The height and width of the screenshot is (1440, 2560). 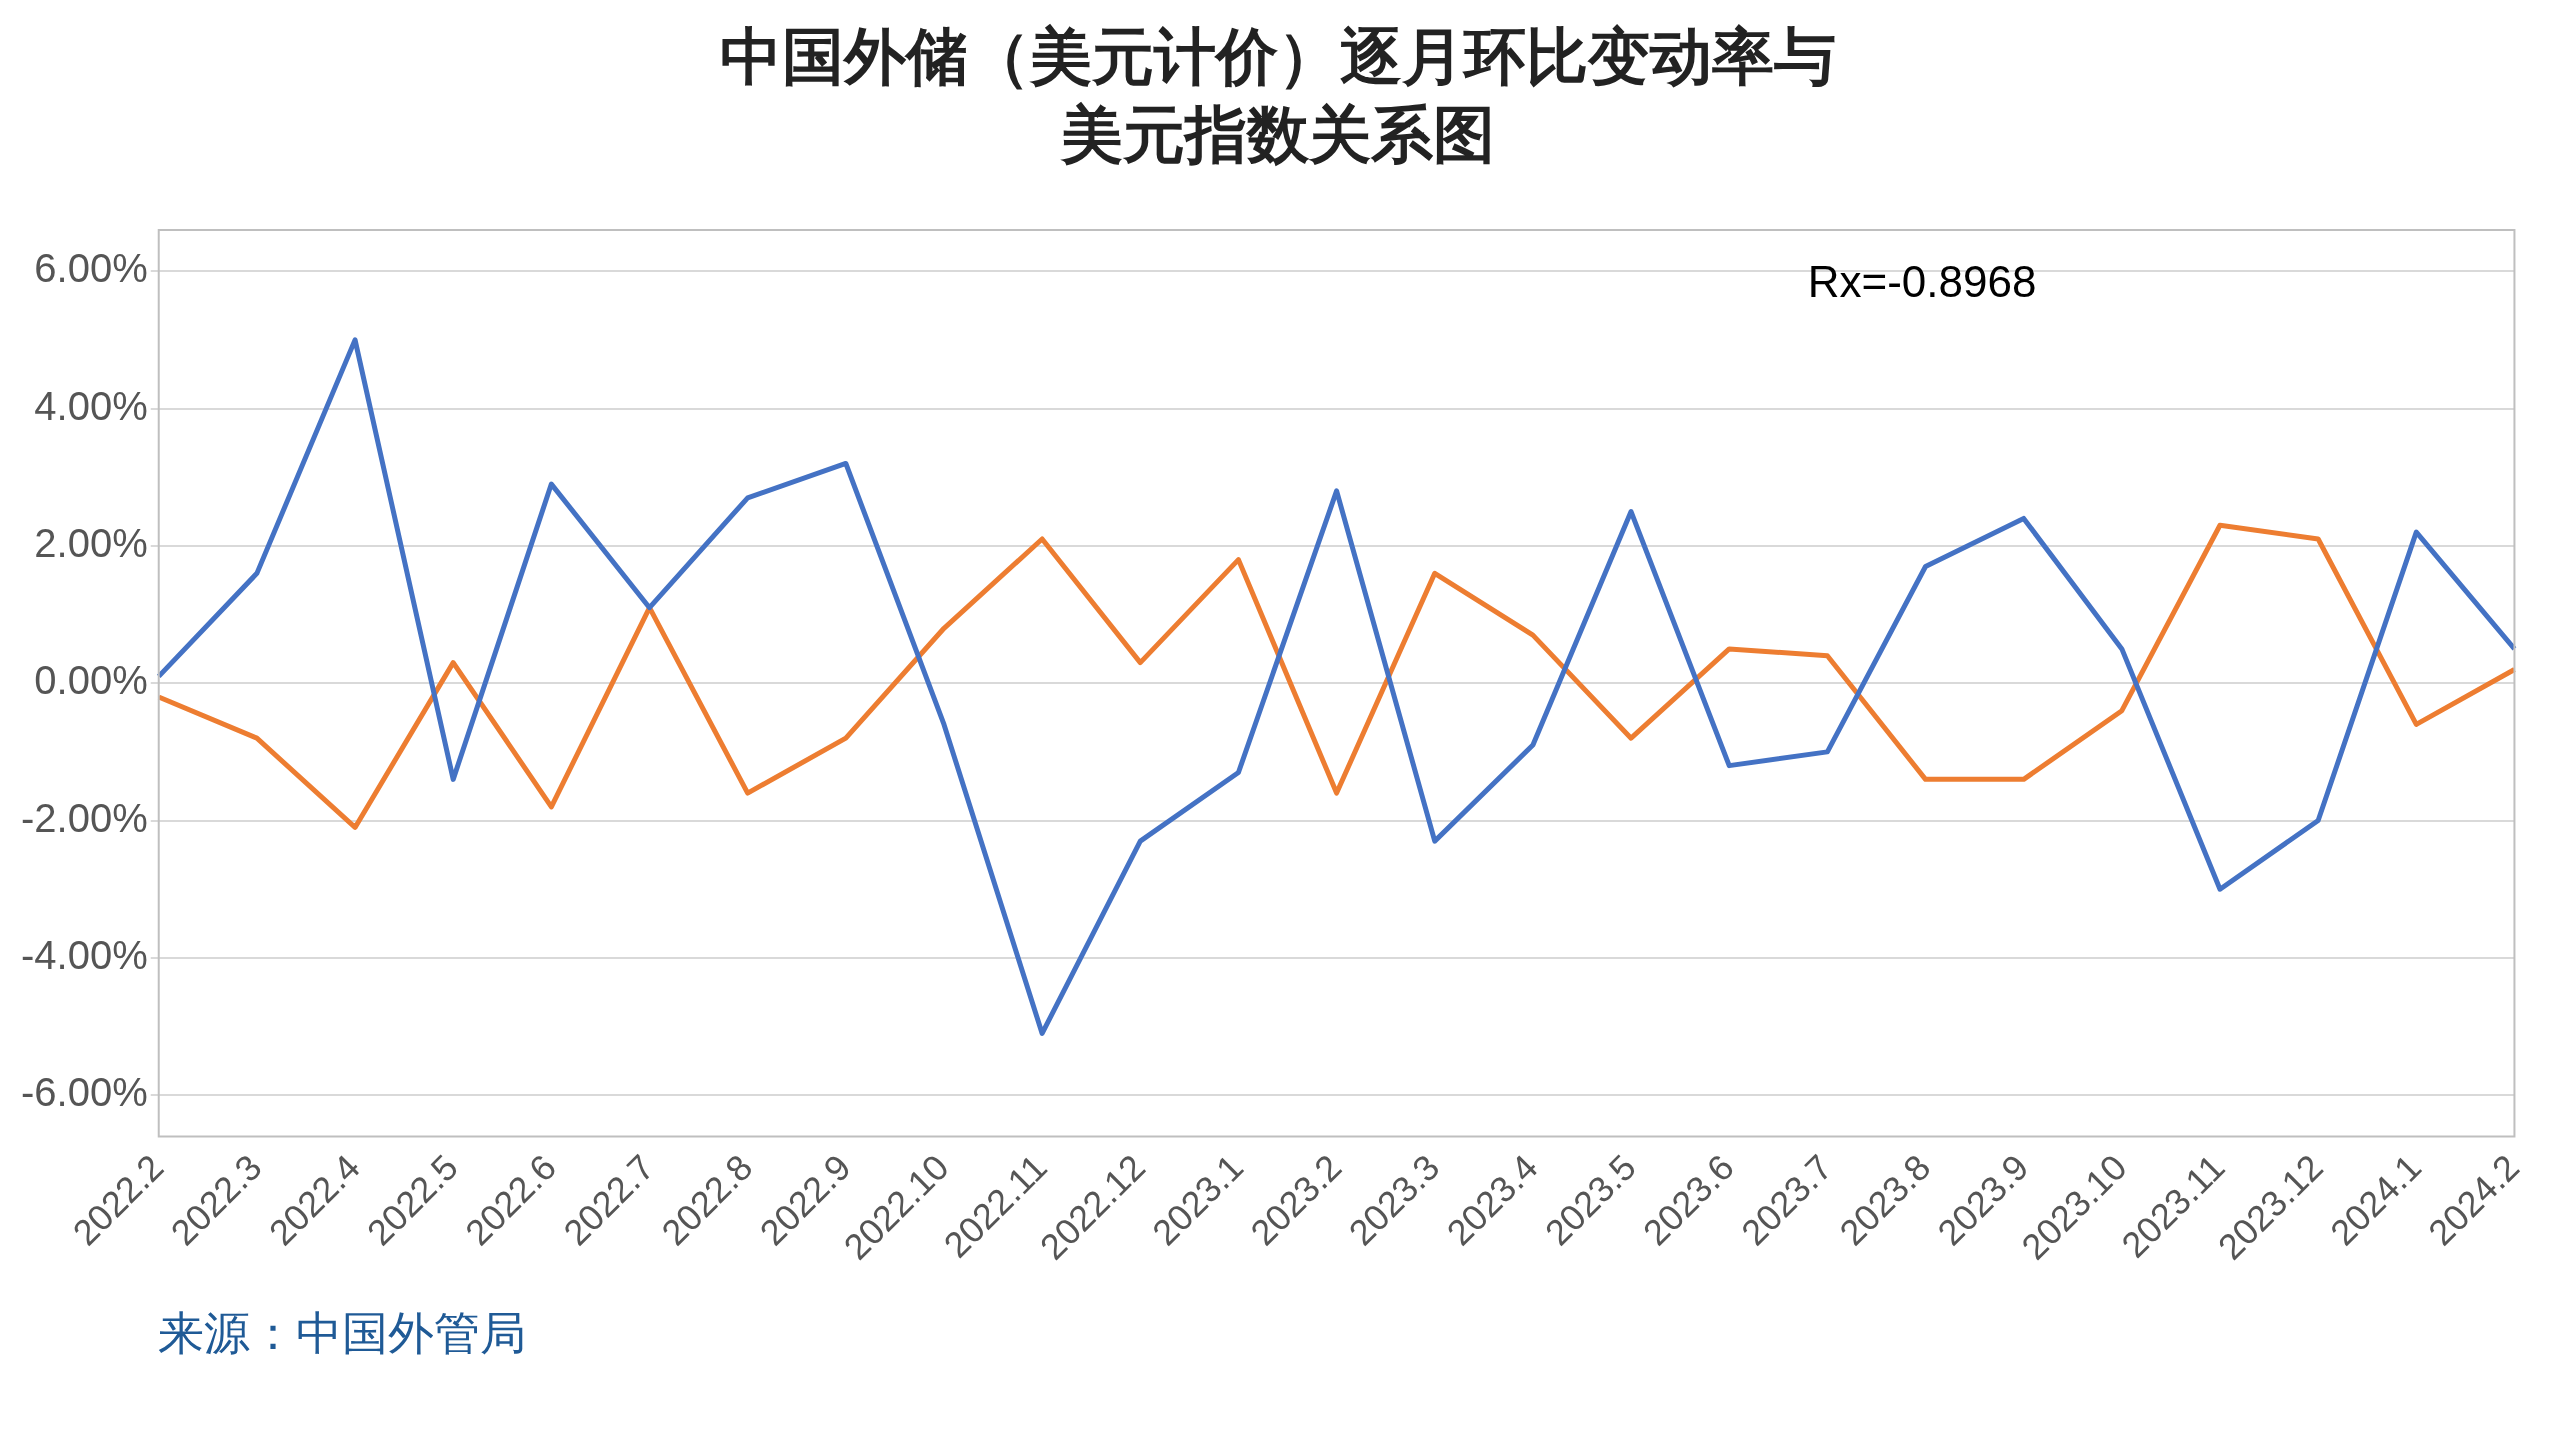 I want to click on y-tick-label: 2.00%, so click(x=91, y=542).